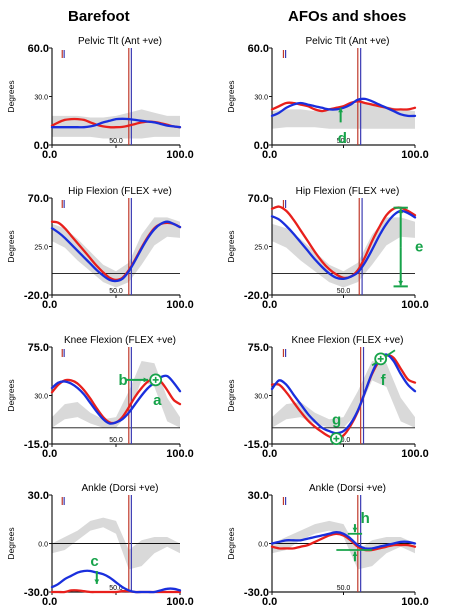 The height and width of the screenshot is (615, 451). I want to click on annotation-c: c, so click(94, 561).